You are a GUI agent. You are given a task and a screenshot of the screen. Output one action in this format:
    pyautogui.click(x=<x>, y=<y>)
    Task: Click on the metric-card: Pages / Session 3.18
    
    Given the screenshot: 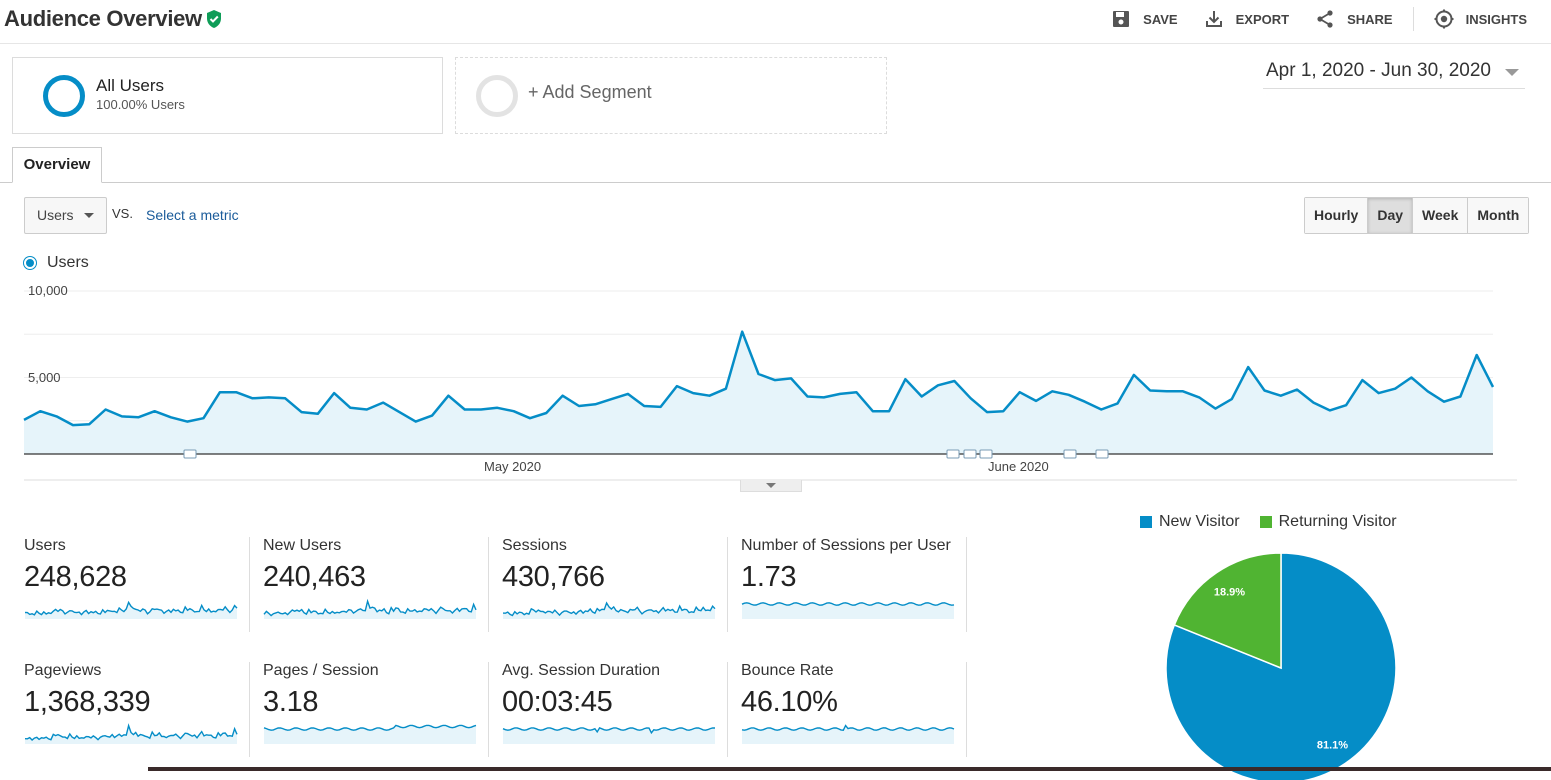 What is the action you would take?
    pyautogui.click(x=382, y=710)
    